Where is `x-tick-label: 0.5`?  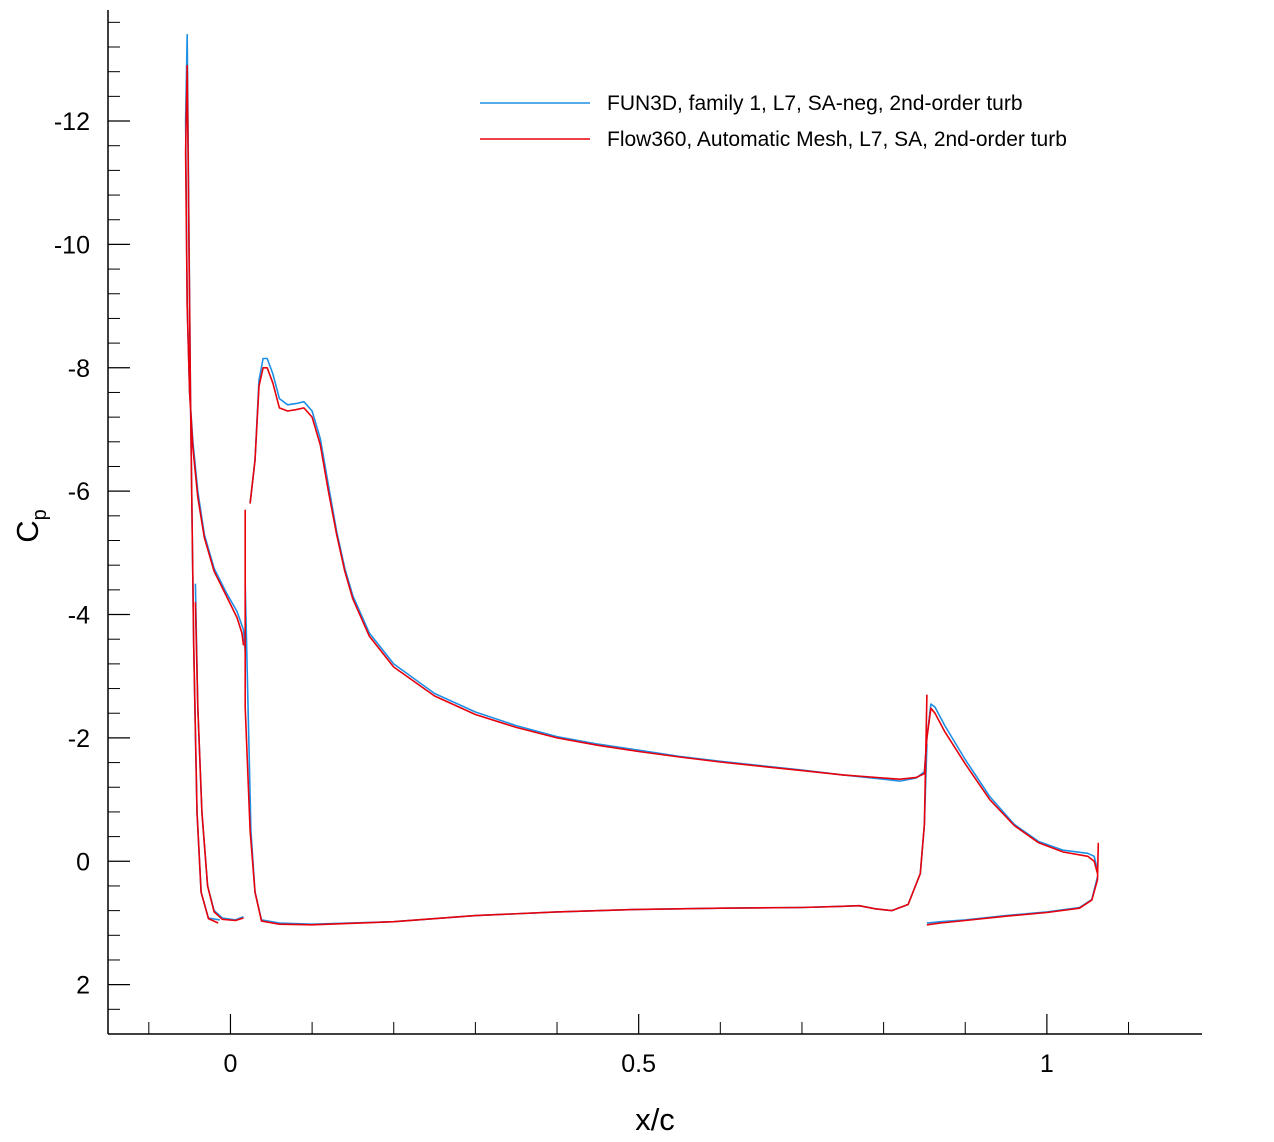
x-tick-label: 0.5 is located at coordinates (638, 1064).